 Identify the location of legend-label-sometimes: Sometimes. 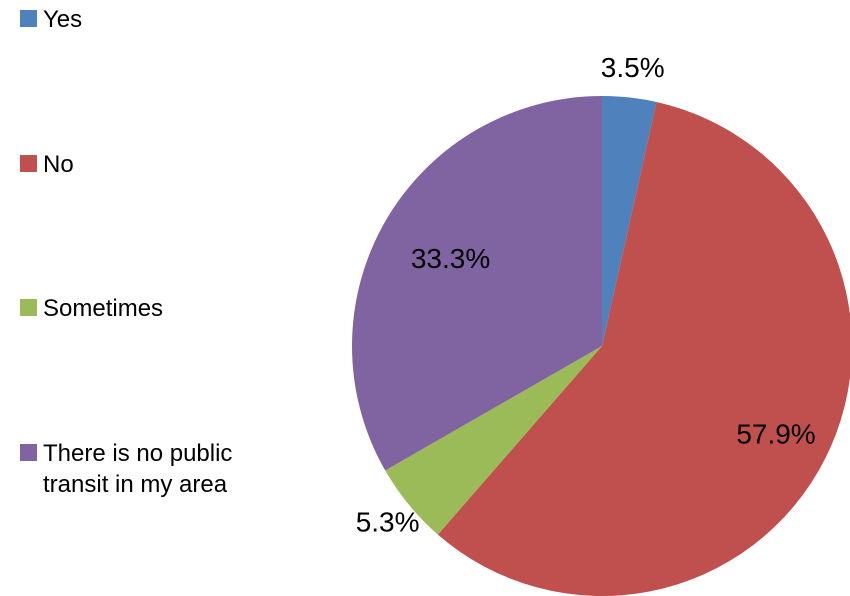
(103, 308).